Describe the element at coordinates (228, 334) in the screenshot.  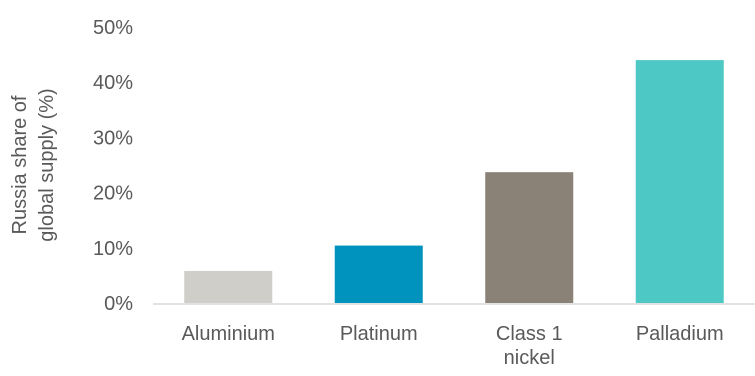
I see `x-tick-label: Aluminium` at that location.